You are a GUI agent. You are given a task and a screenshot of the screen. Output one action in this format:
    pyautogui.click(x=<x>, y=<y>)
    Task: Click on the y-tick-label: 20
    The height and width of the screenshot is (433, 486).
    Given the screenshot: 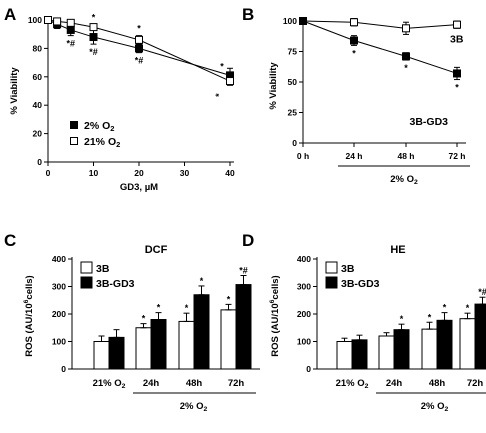 What is the action you would take?
    pyautogui.click(x=38, y=134)
    